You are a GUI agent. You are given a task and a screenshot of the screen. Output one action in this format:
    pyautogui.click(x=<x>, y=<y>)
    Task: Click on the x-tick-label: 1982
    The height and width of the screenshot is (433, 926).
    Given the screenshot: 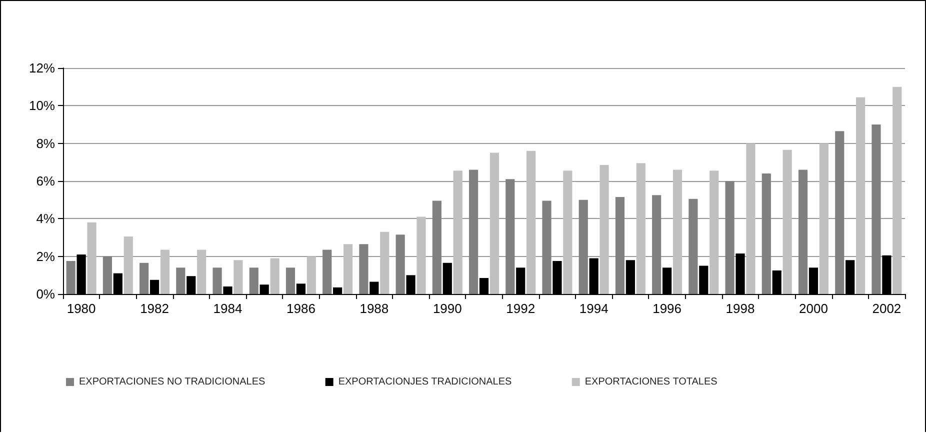 What is the action you would take?
    pyautogui.click(x=154, y=308)
    